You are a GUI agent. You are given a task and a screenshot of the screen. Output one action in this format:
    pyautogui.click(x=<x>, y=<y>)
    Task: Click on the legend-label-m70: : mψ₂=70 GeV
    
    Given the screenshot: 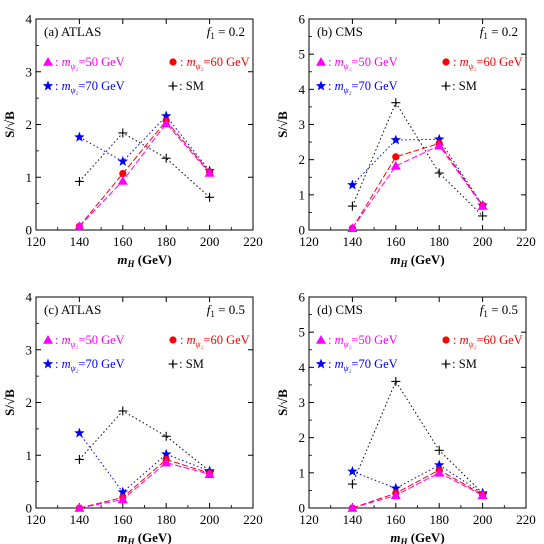 What is the action you would take?
    pyautogui.click(x=363, y=365)
    